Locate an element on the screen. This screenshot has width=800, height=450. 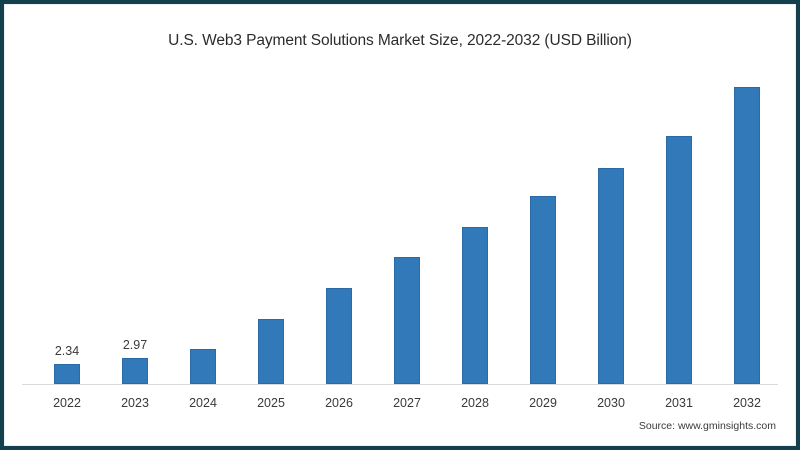
bar-value-label-2023: 2.97 is located at coordinates (135, 345).